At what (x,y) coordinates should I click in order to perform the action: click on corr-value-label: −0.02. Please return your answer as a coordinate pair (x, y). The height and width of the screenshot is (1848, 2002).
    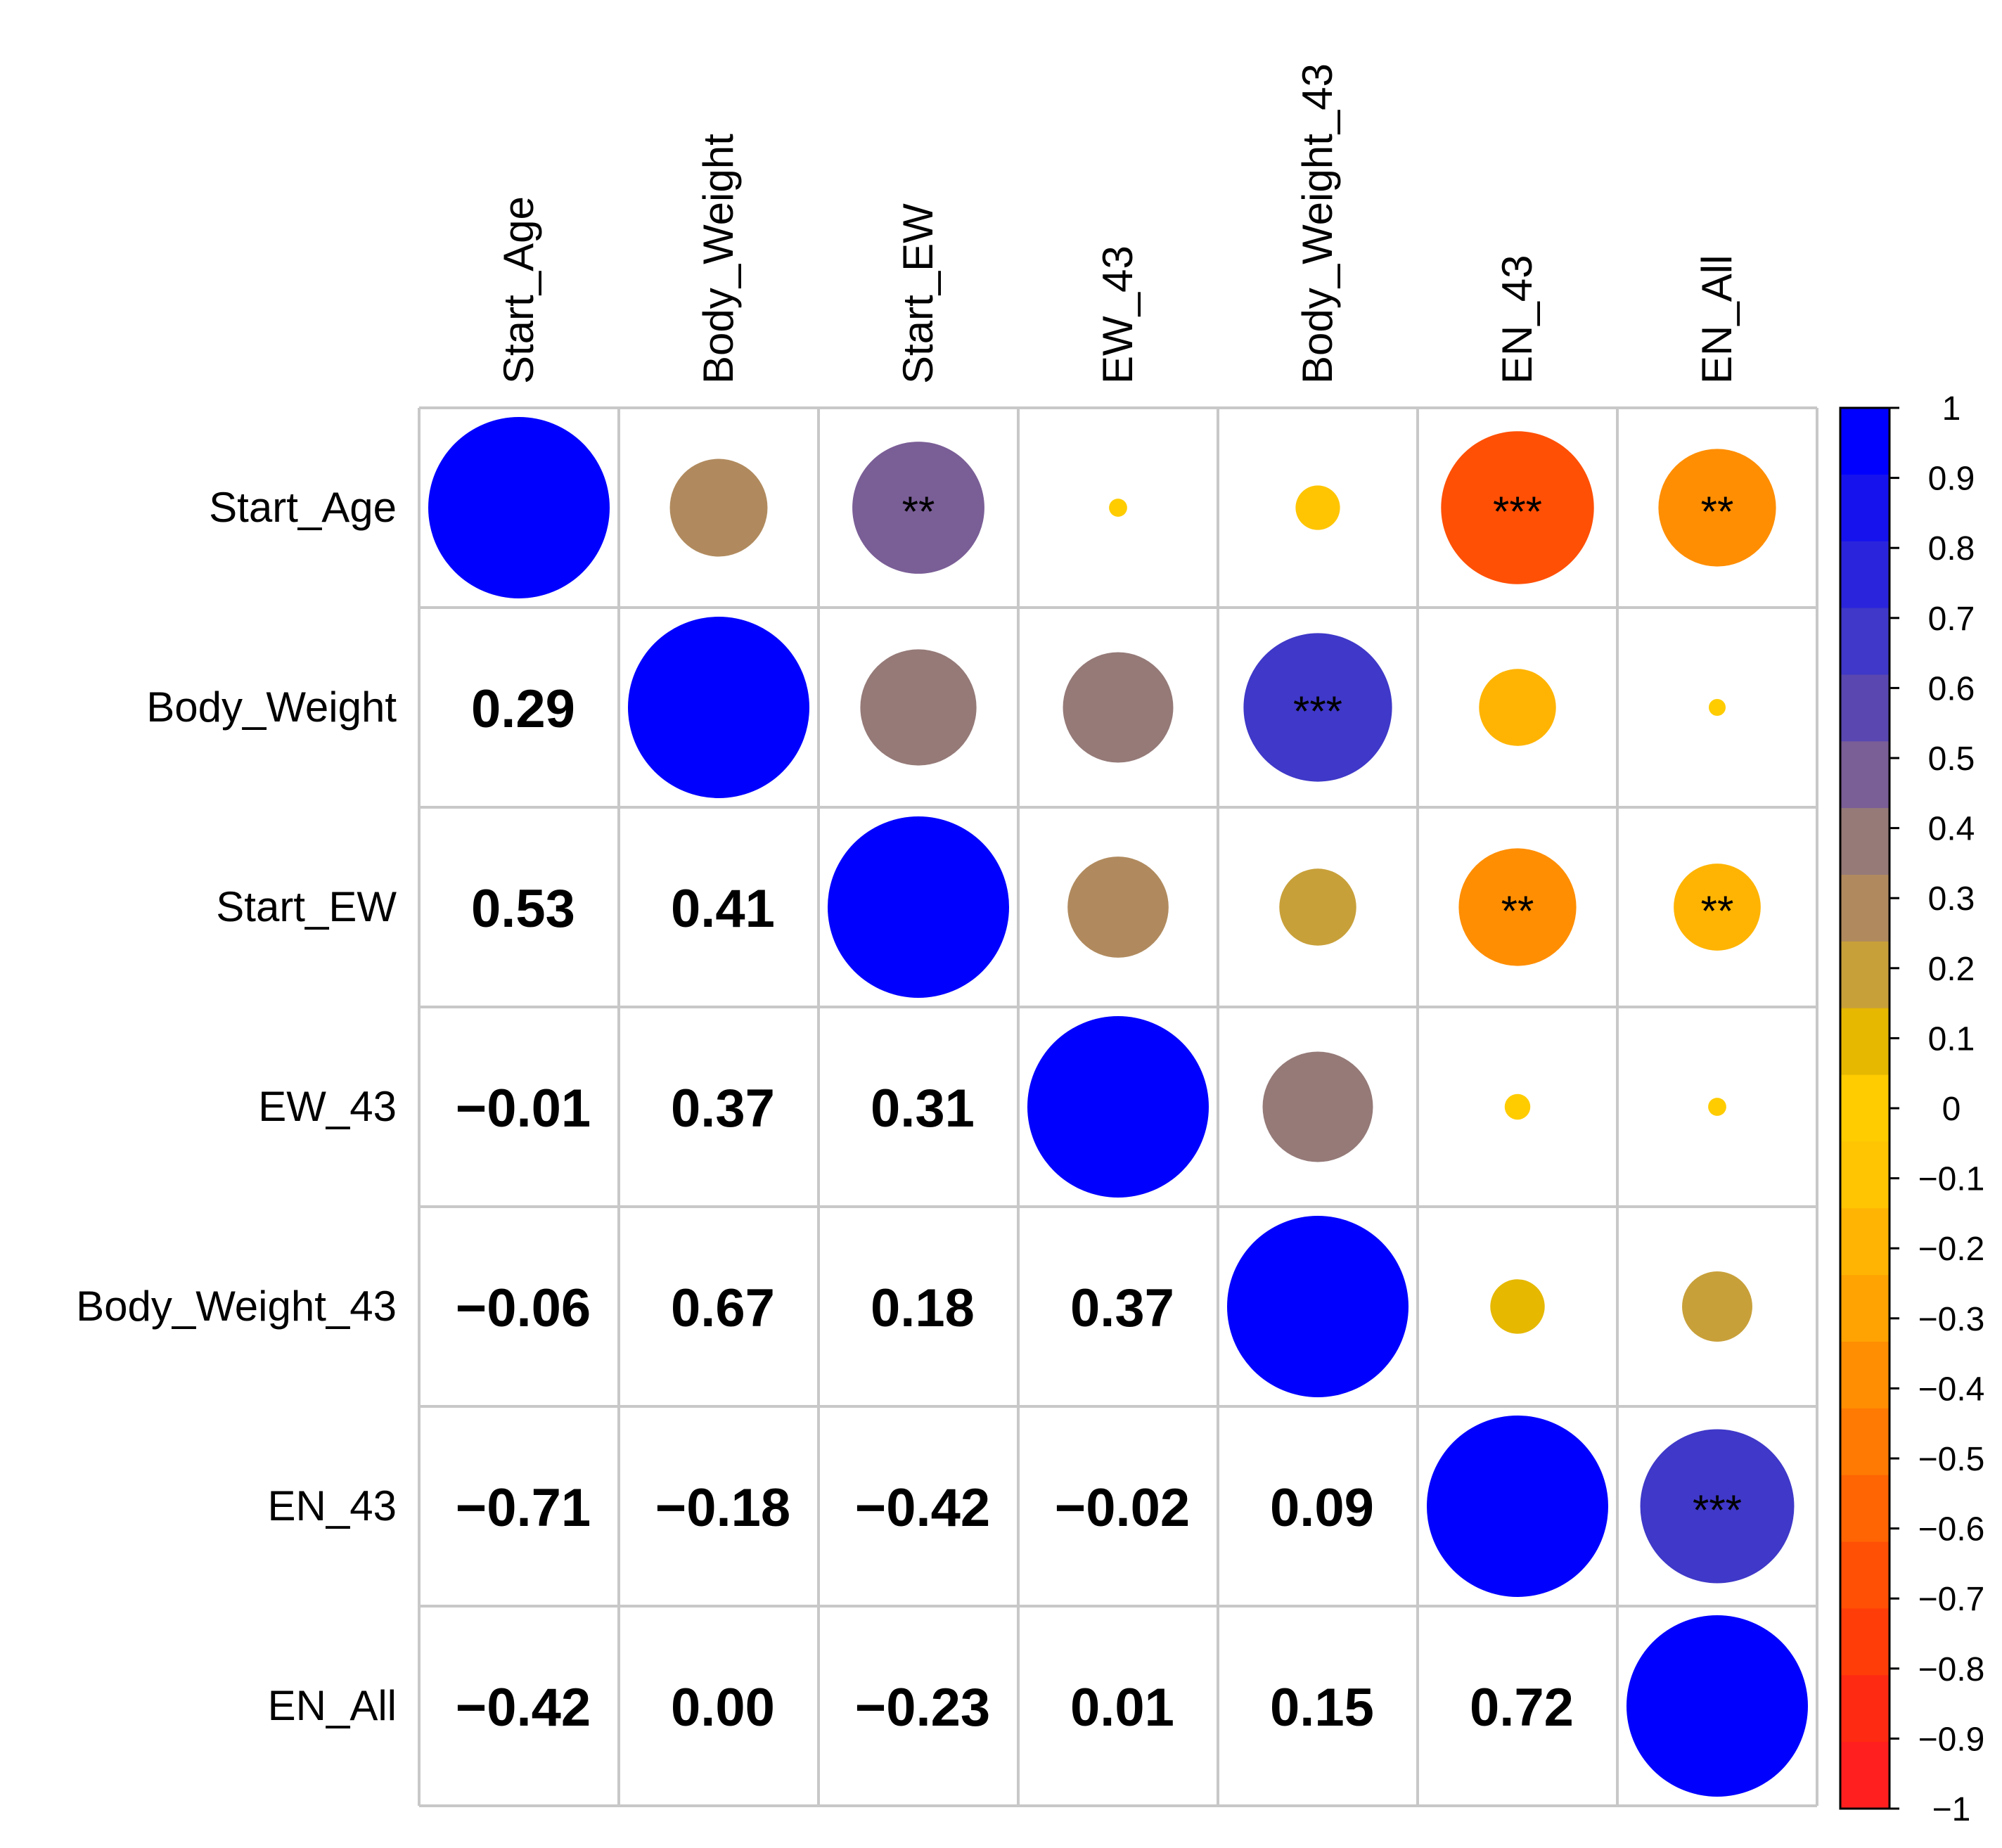
    Looking at the image, I should click on (1122, 1508).